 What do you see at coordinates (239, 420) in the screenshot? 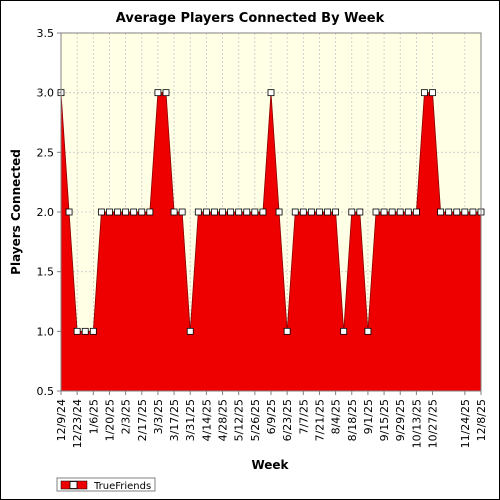
I see `x-tick-label: 5/12/25` at bounding box center [239, 420].